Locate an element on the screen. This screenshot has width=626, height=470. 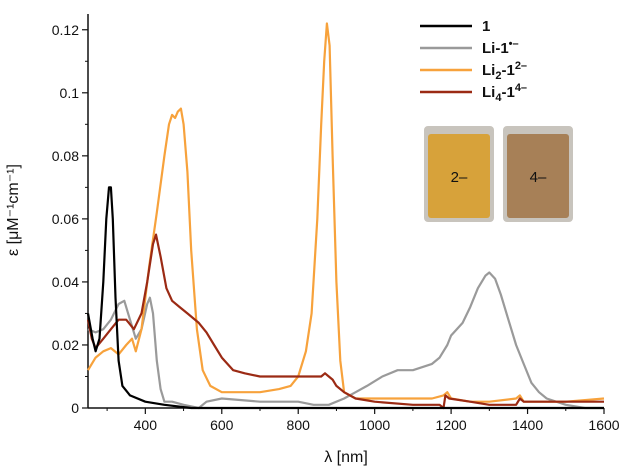
legend-label-2: Li2-12– is located at coordinates (504, 71).